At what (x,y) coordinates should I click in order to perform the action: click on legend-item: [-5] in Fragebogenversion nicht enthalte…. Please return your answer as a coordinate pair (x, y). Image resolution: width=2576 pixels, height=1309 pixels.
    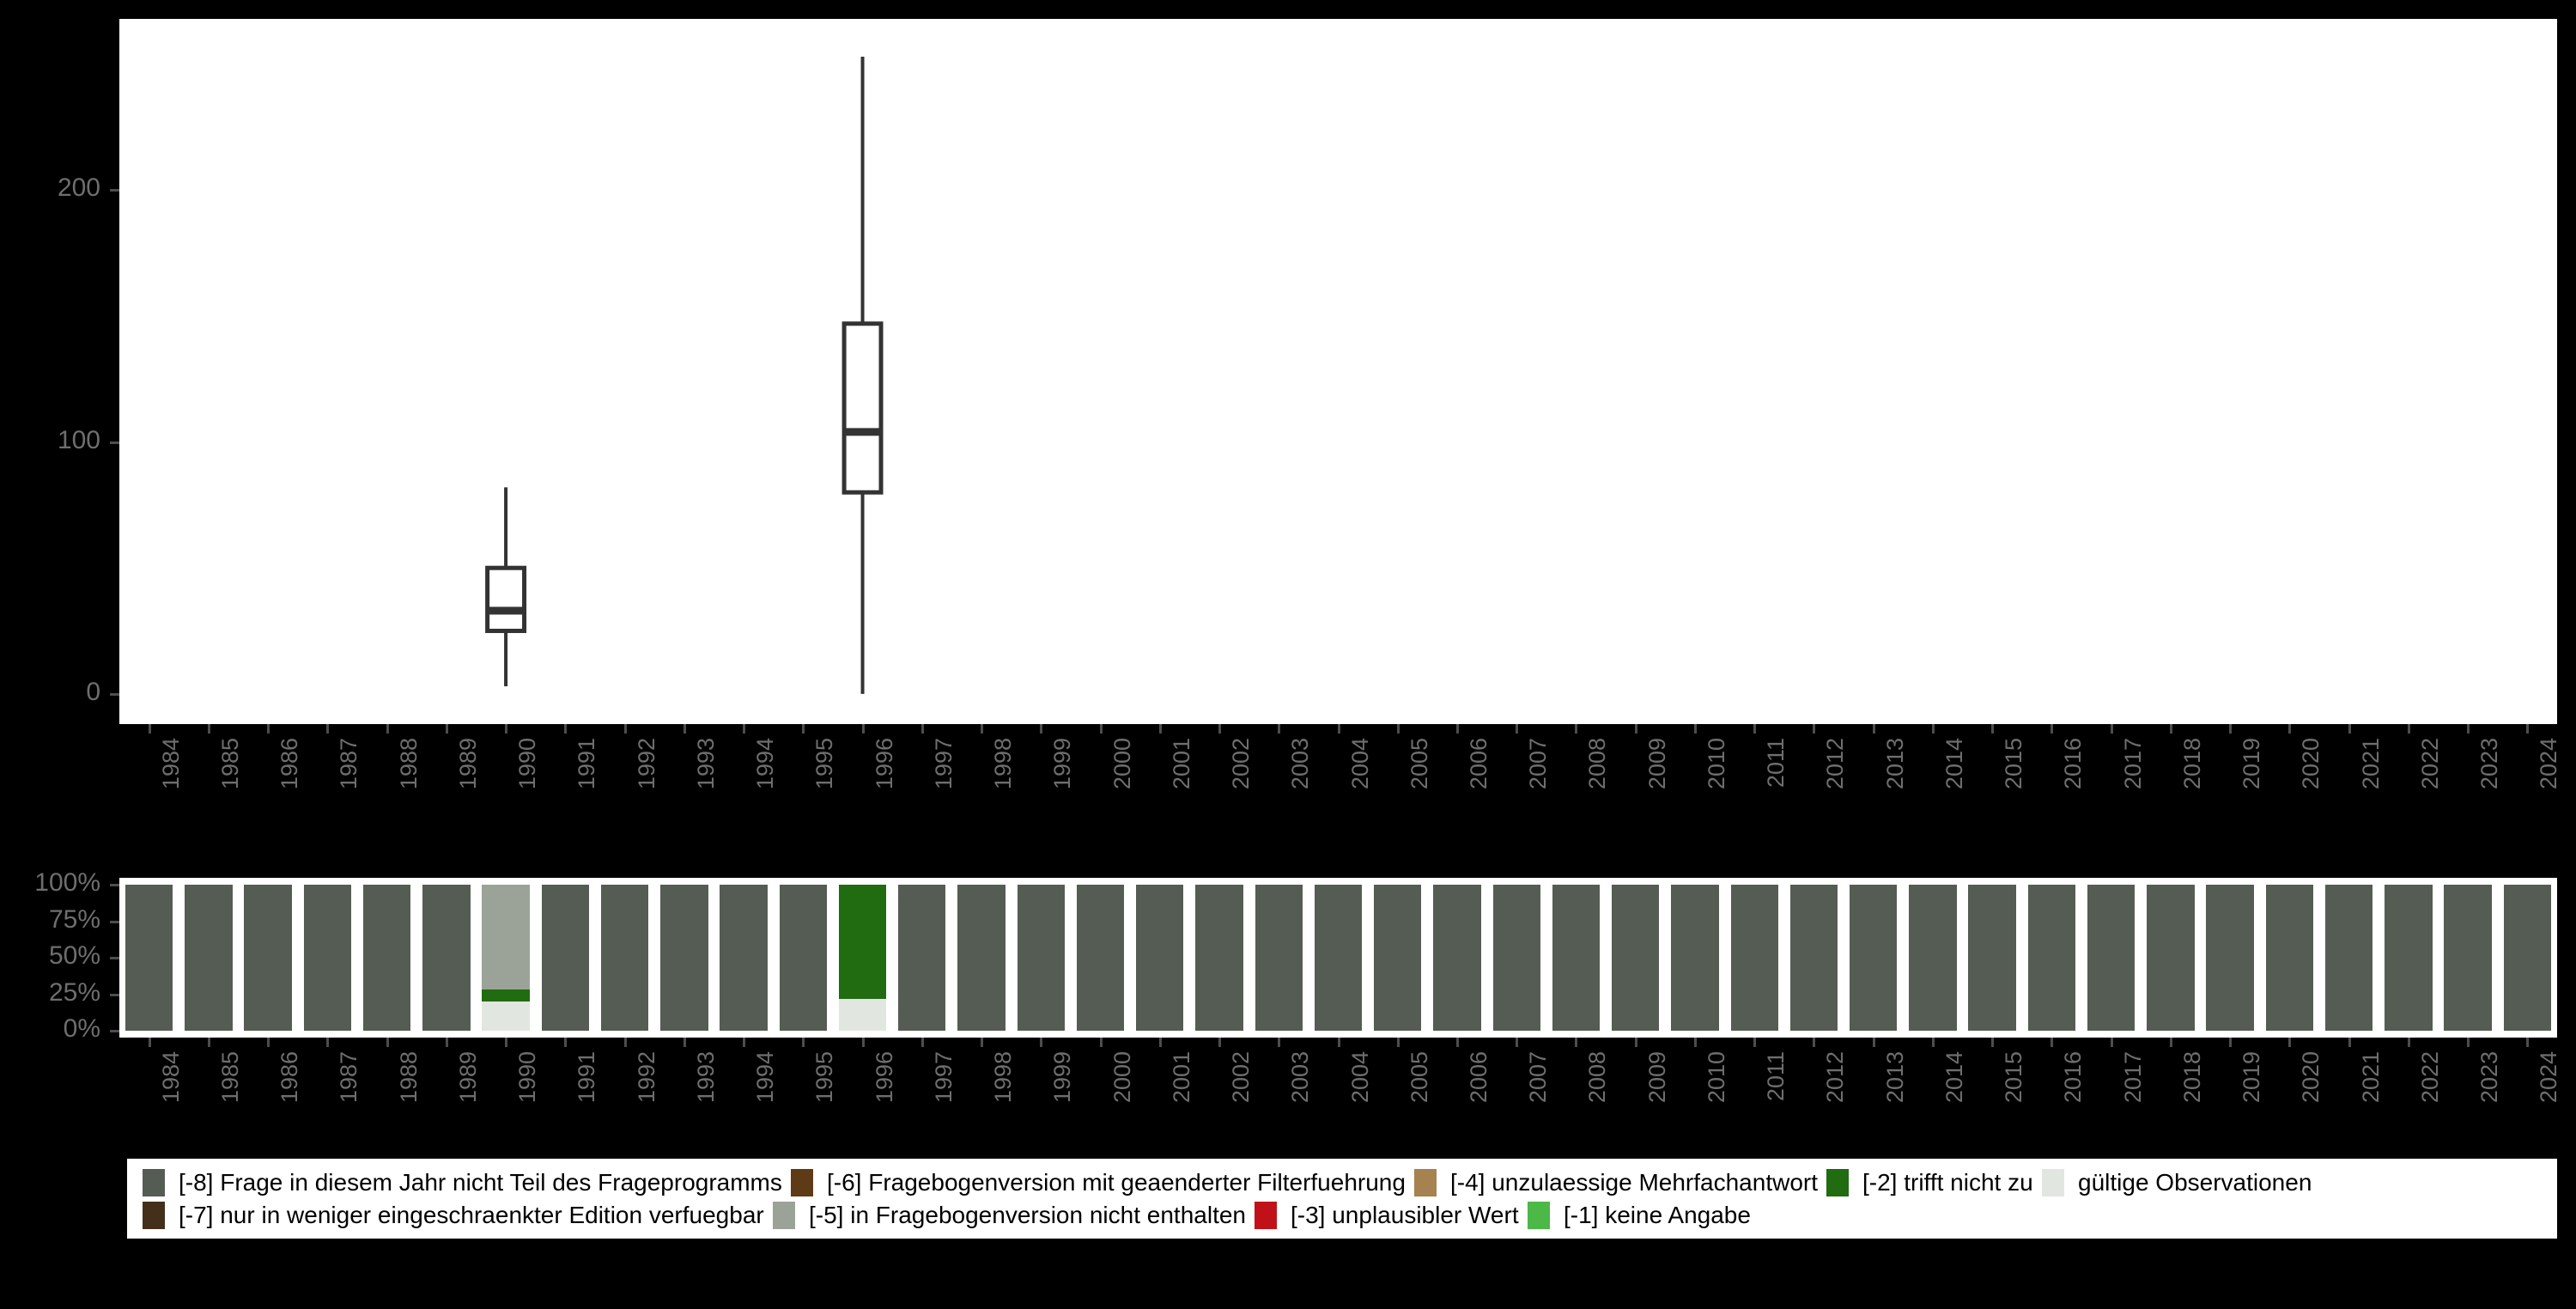
    Looking at the image, I should click on (1009, 1215).